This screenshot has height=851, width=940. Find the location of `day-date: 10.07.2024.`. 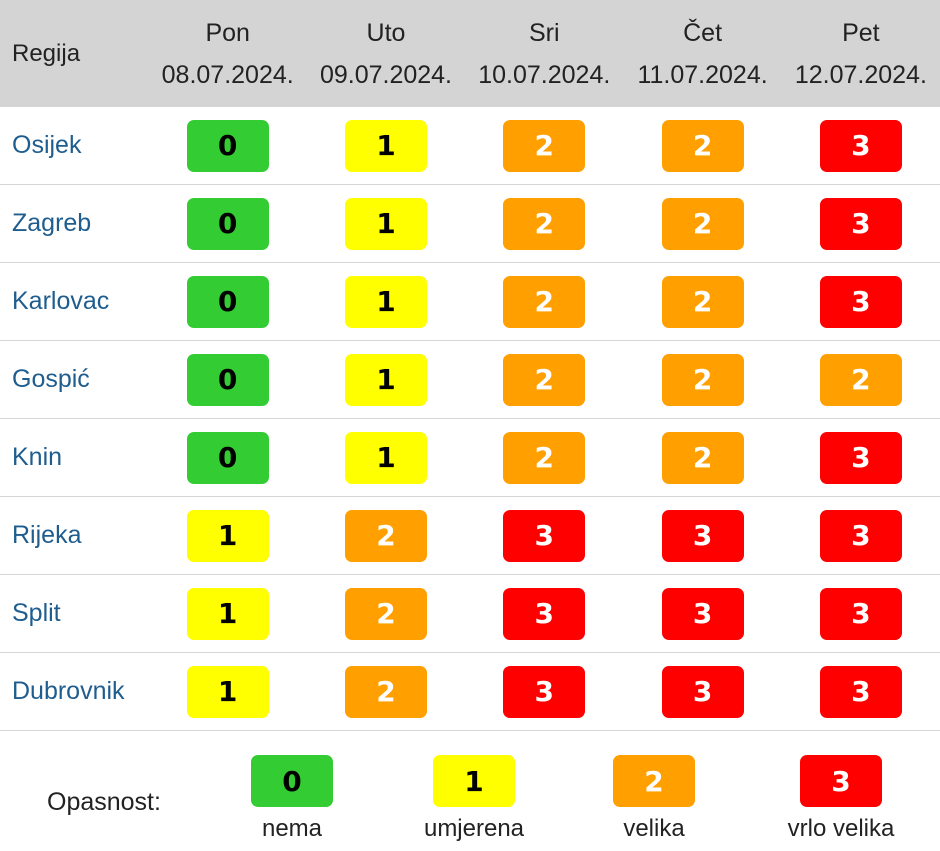

day-date: 10.07.2024. is located at coordinates (544, 74).